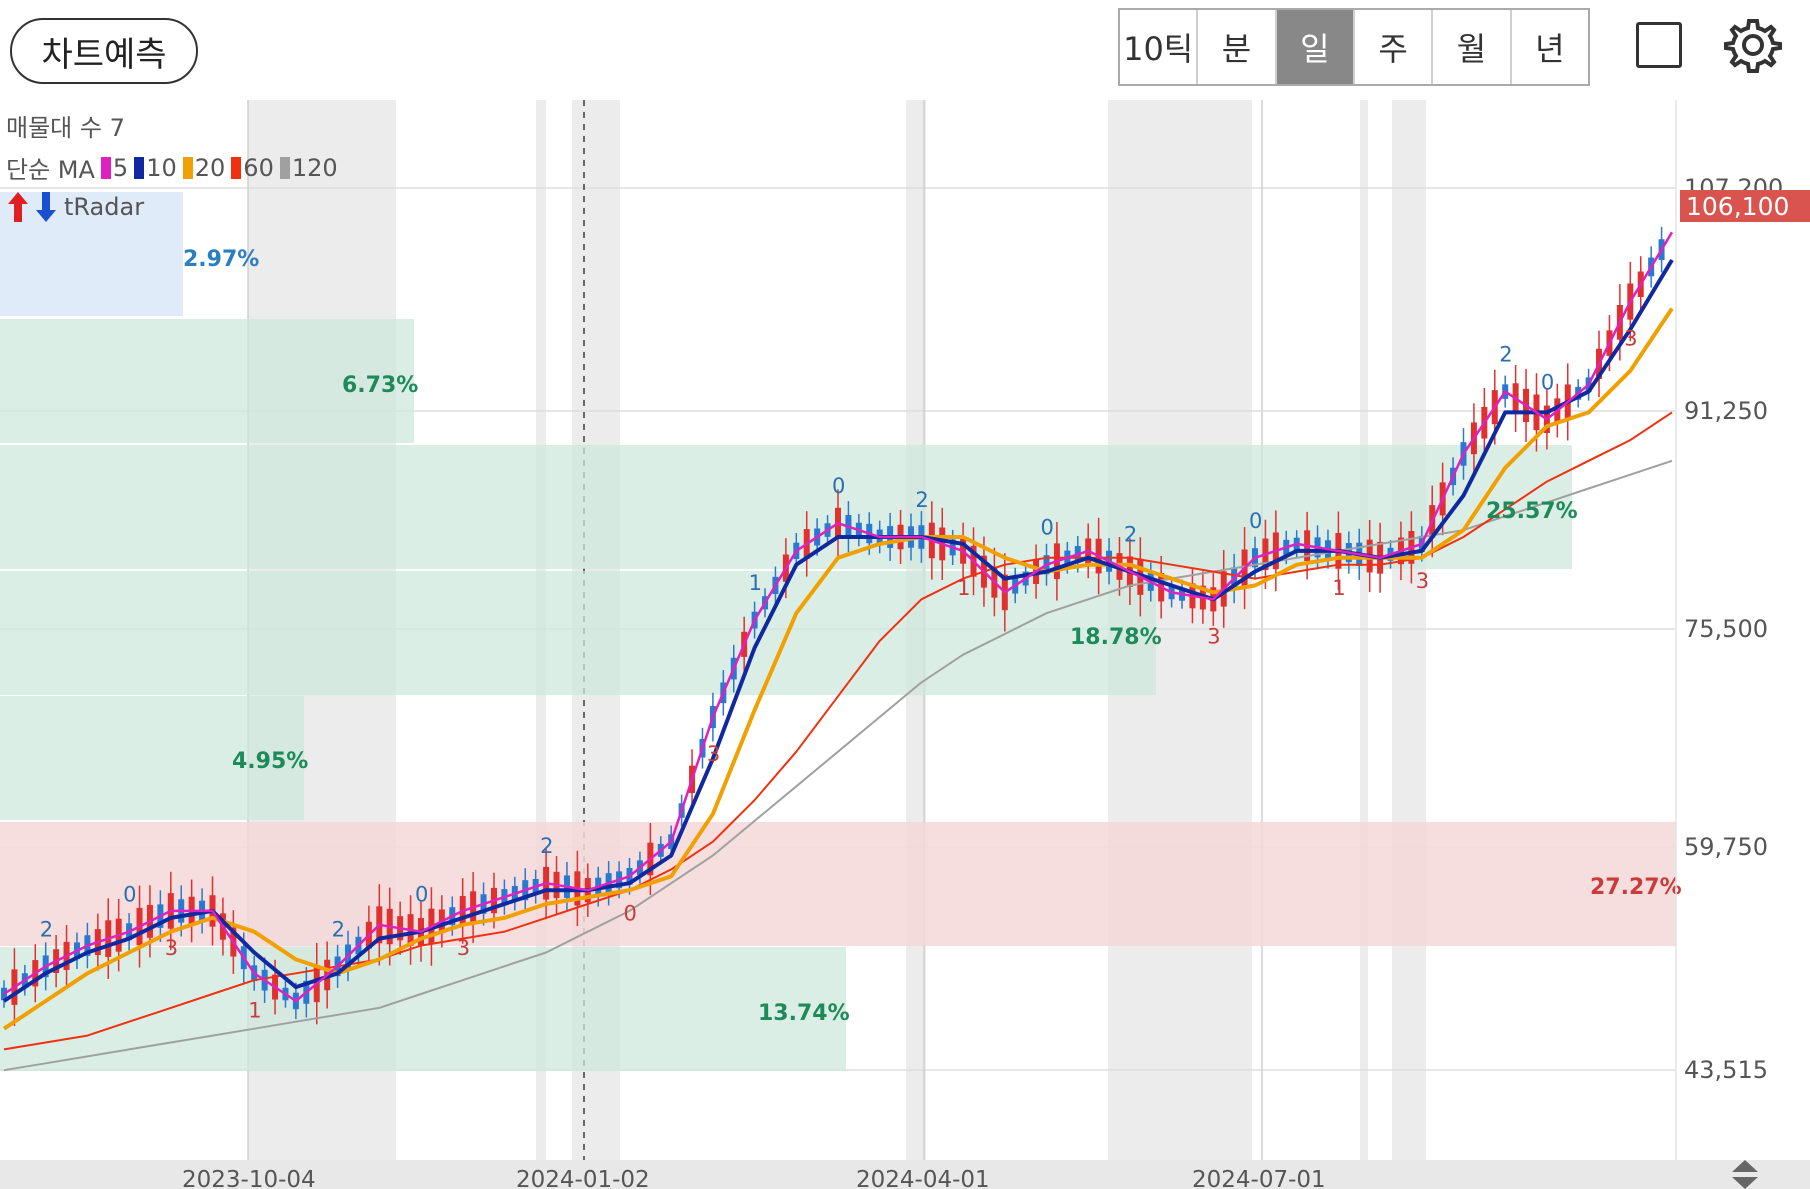 This screenshot has width=1810, height=1189. Describe the element at coordinates (380, 385) in the screenshot. I see `volume-profile-label: 6.73%` at that location.